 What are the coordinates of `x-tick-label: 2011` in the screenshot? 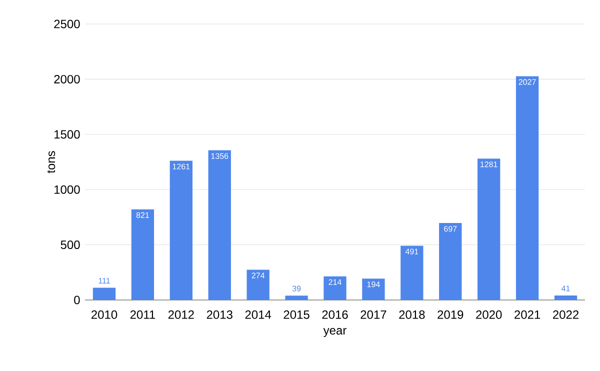 It's located at (143, 314).